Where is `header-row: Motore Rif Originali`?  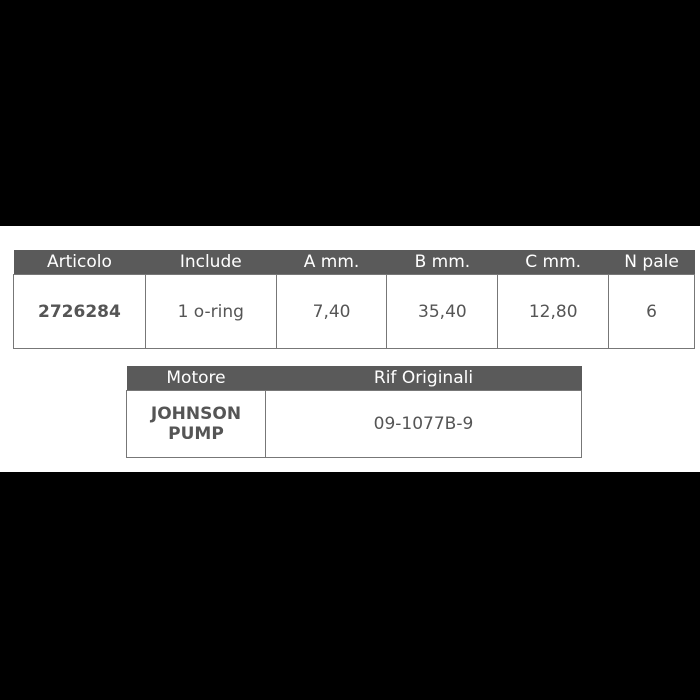 header-row: Motore Rif Originali is located at coordinates (354, 378).